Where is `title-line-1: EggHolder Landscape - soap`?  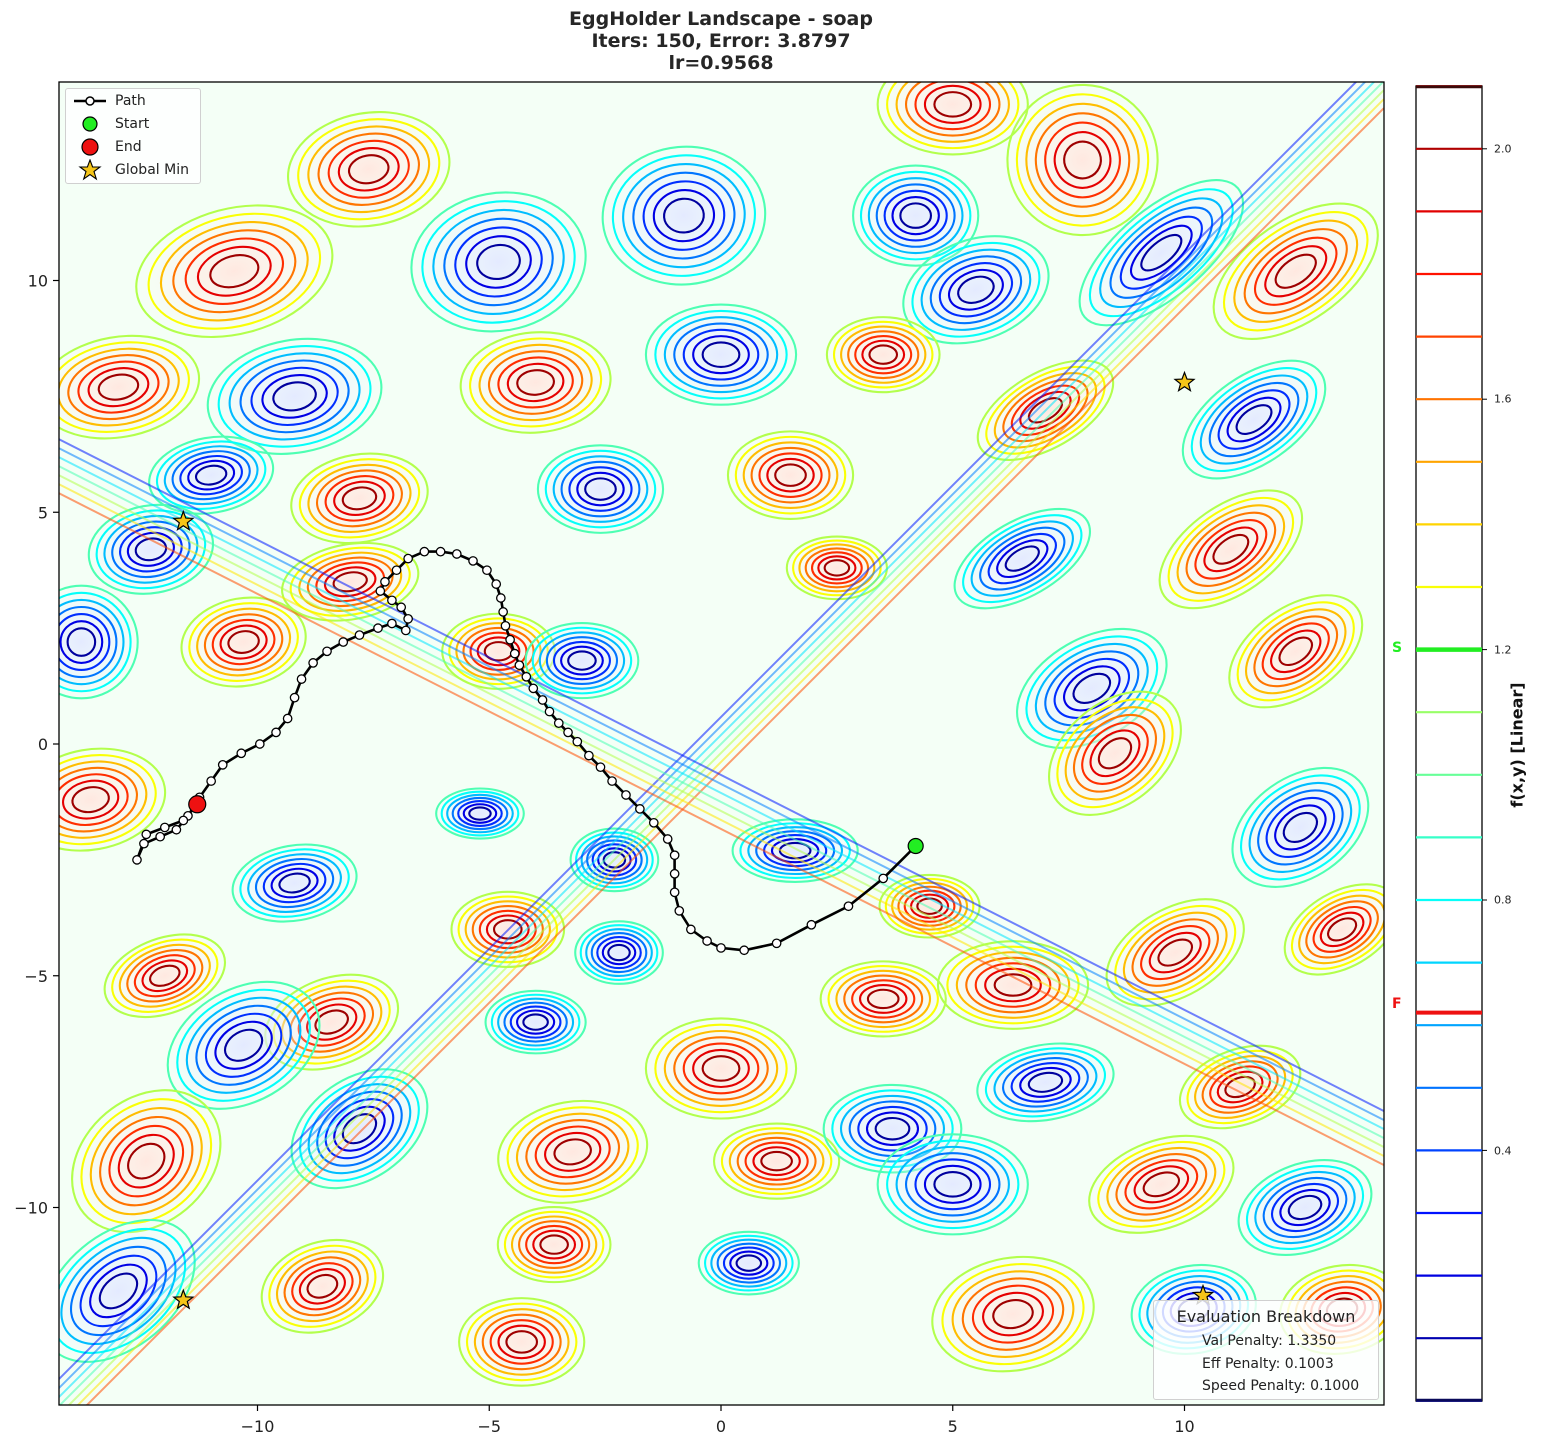 title-line-1: EggHolder Landscape - soap is located at coordinates (721, 19).